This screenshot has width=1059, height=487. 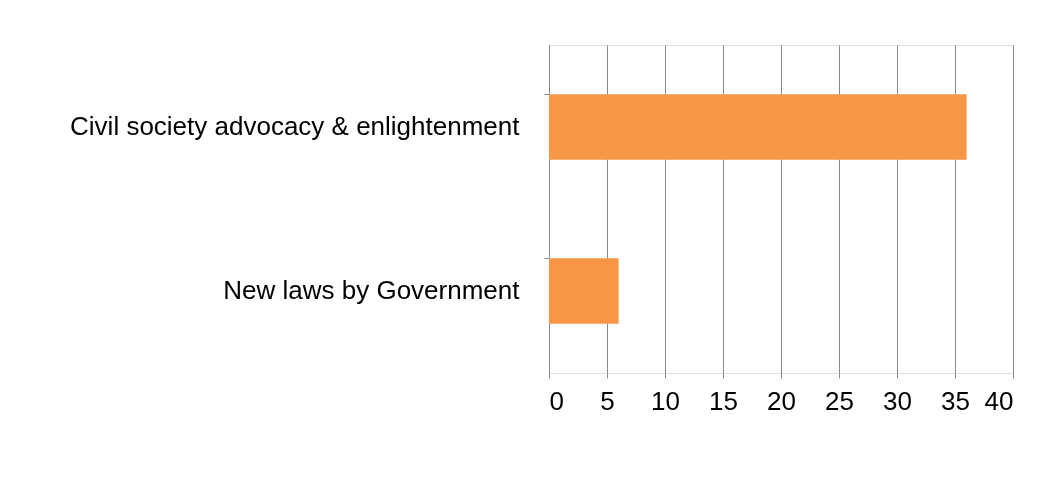 What do you see at coordinates (665, 400) in the screenshot?
I see `x-tick-label: 10` at bounding box center [665, 400].